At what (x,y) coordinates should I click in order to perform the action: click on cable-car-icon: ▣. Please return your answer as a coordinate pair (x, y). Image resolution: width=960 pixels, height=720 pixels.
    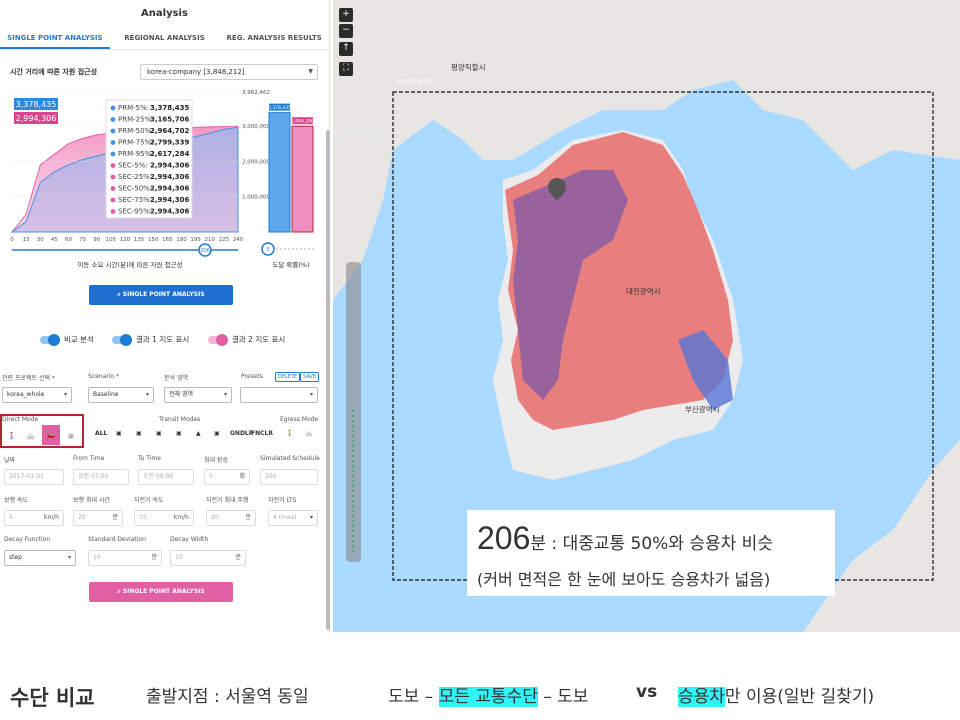
    Looking at the image, I should click on (217, 433).